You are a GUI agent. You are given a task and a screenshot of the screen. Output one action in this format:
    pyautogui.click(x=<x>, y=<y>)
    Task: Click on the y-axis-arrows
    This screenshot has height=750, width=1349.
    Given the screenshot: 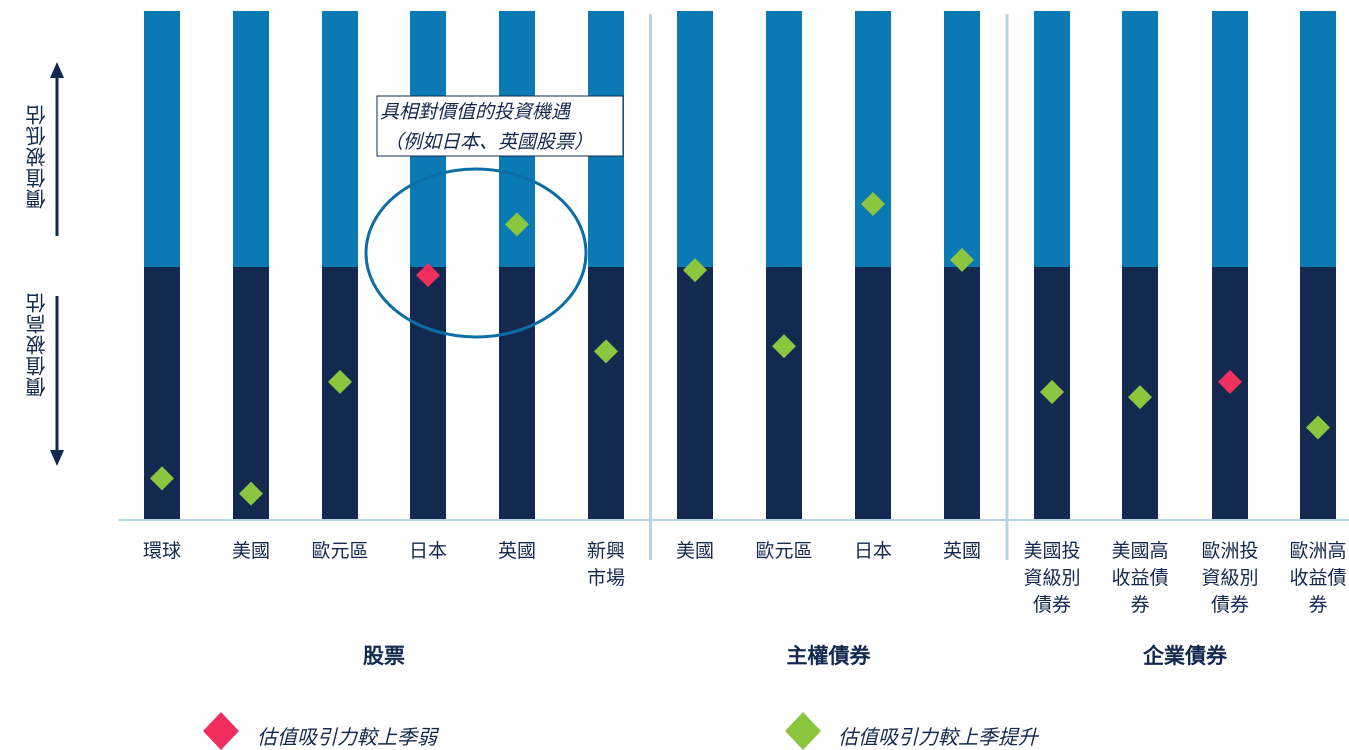 What is the action you would take?
    pyautogui.click(x=57, y=264)
    